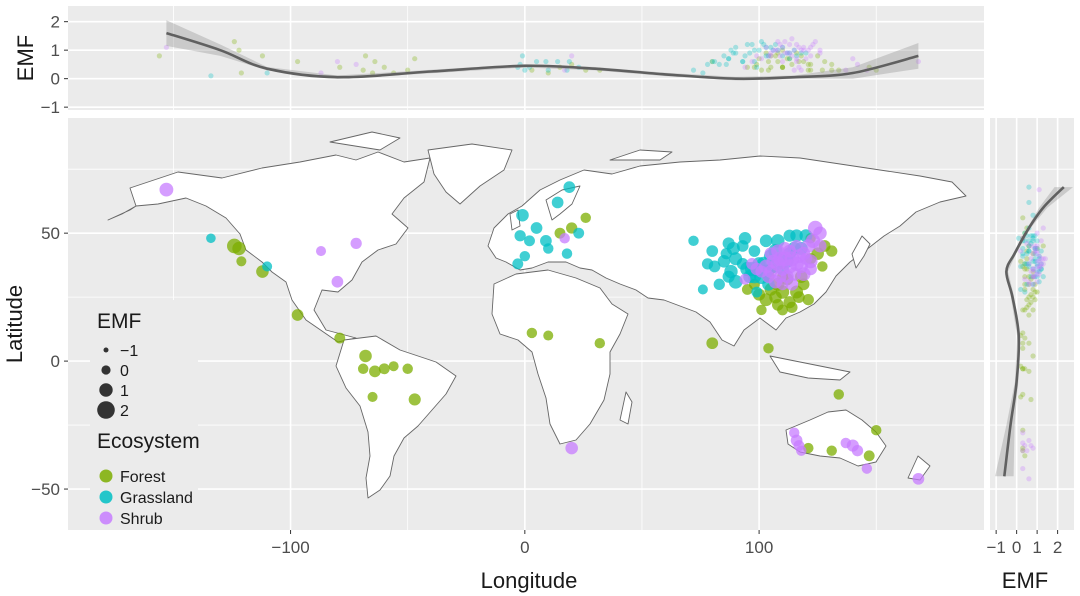  What do you see at coordinates (470, 174) in the screenshot?
I see `greenland-landmass` at bounding box center [470, 174].